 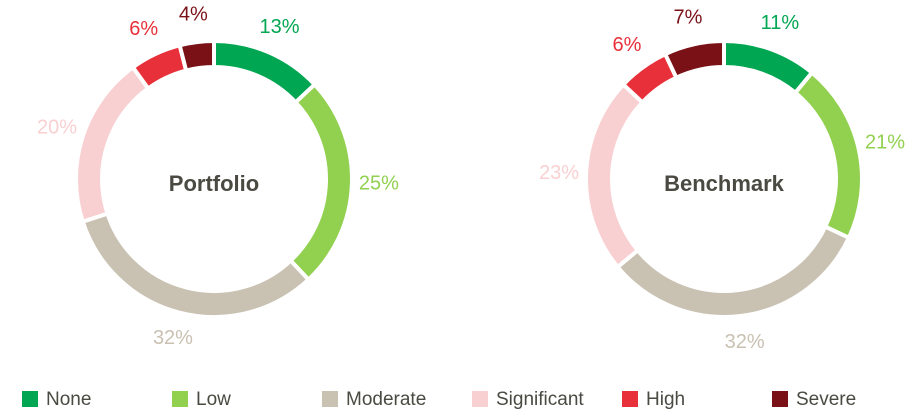 I want to click on value-label: 25%, so click(x=379, y=183).